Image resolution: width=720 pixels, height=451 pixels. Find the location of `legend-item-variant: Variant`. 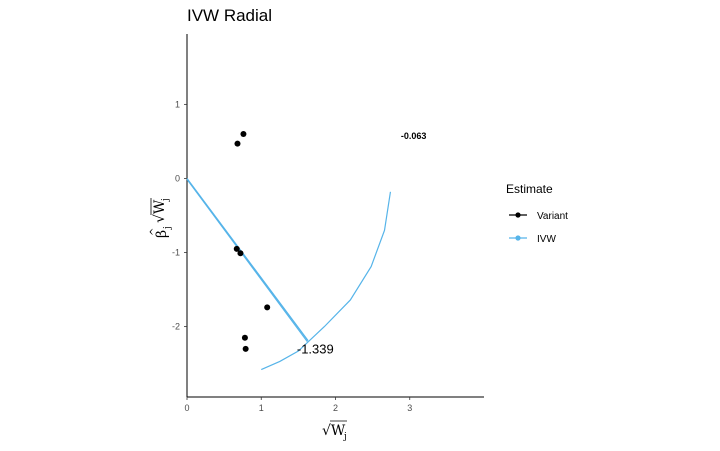

legend-item-variant: Variant is located at coordinates (538, 216).